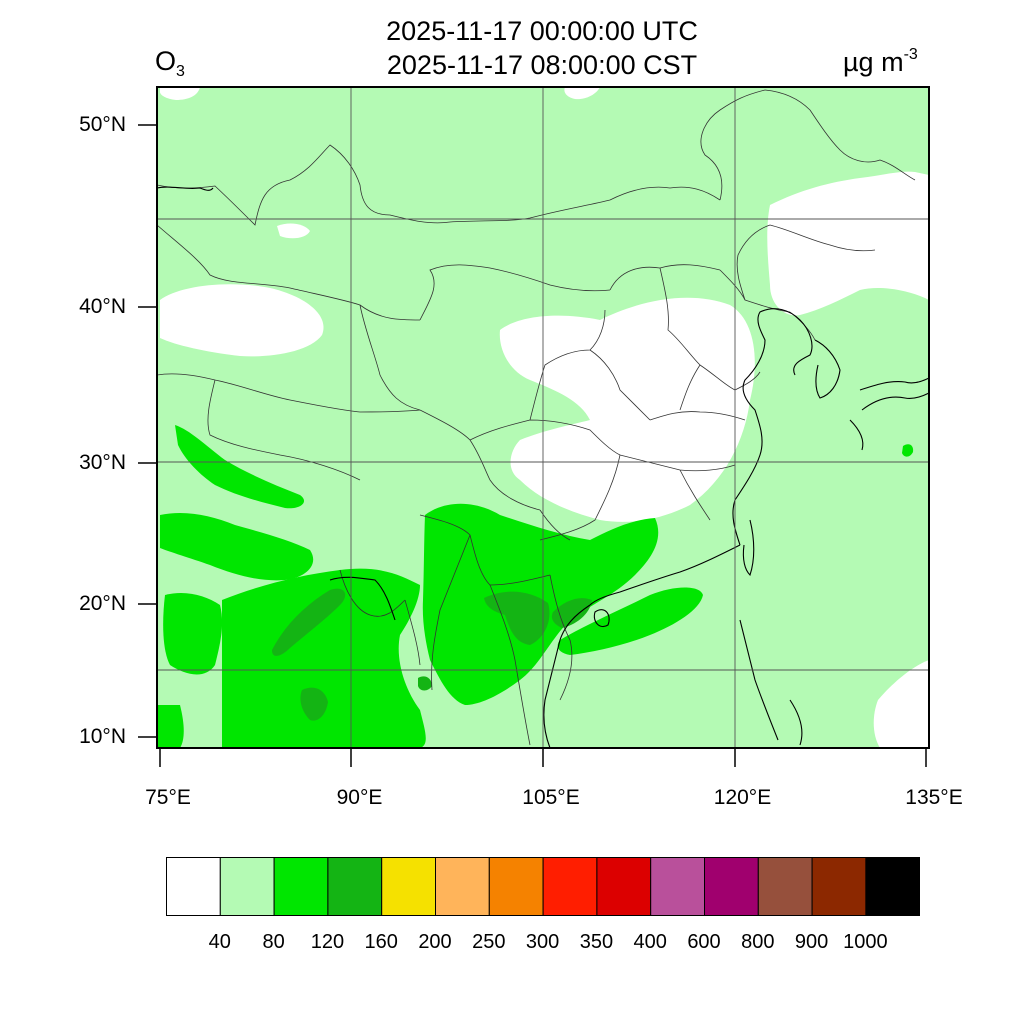 This screenshot has width=1024, height=1024. I want to click on lon-label-120: 120°E, so click(742, 797).